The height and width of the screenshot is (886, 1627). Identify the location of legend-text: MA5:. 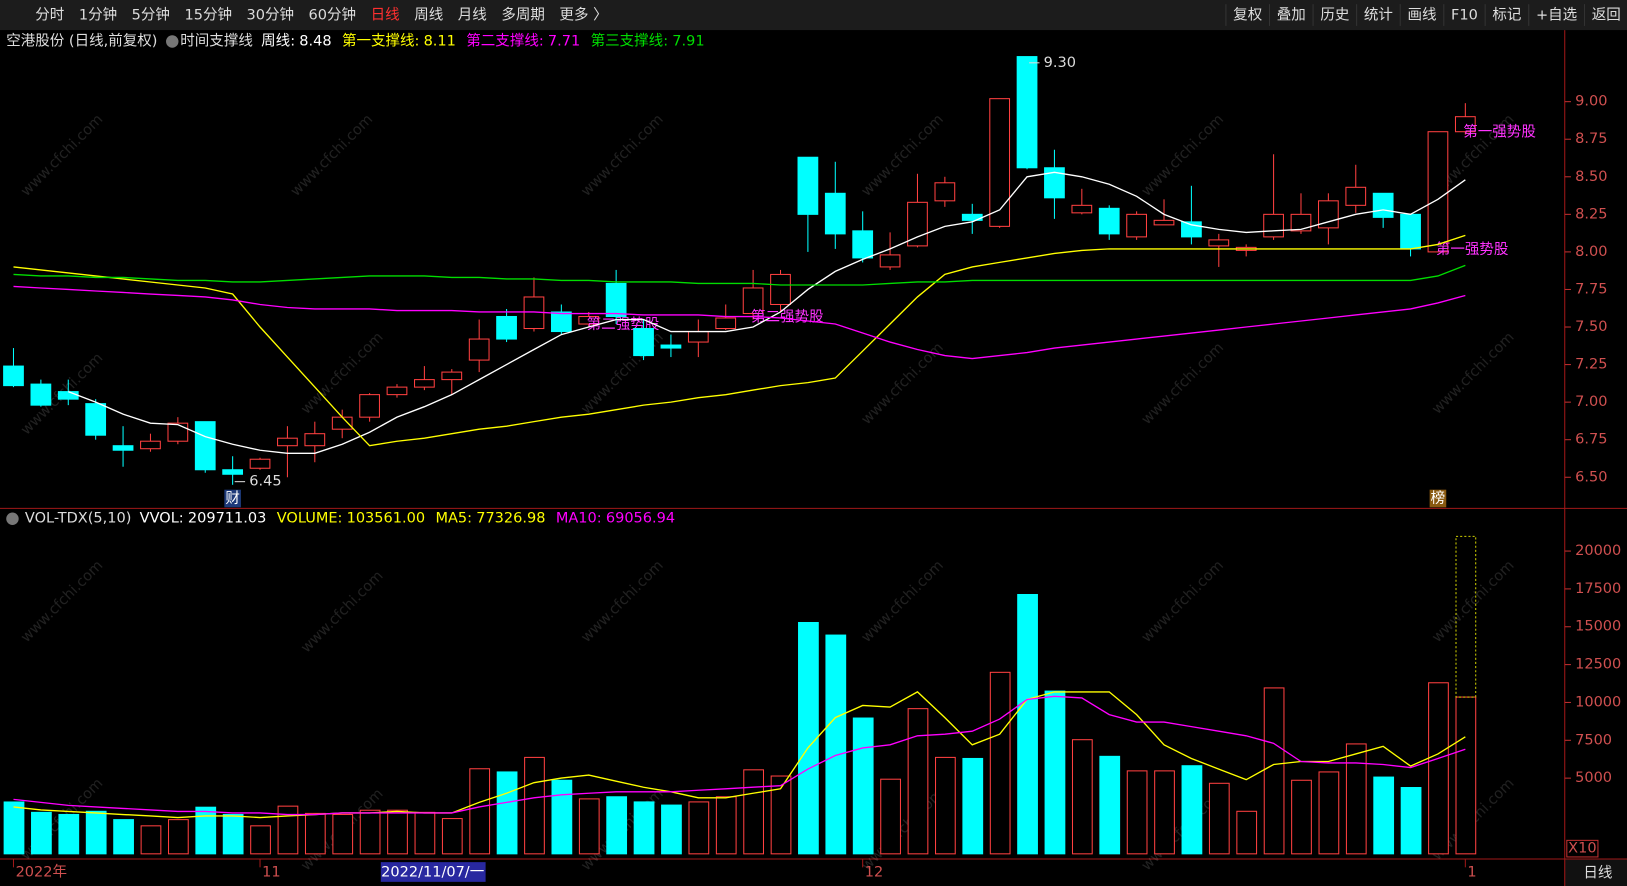
(453, 519).